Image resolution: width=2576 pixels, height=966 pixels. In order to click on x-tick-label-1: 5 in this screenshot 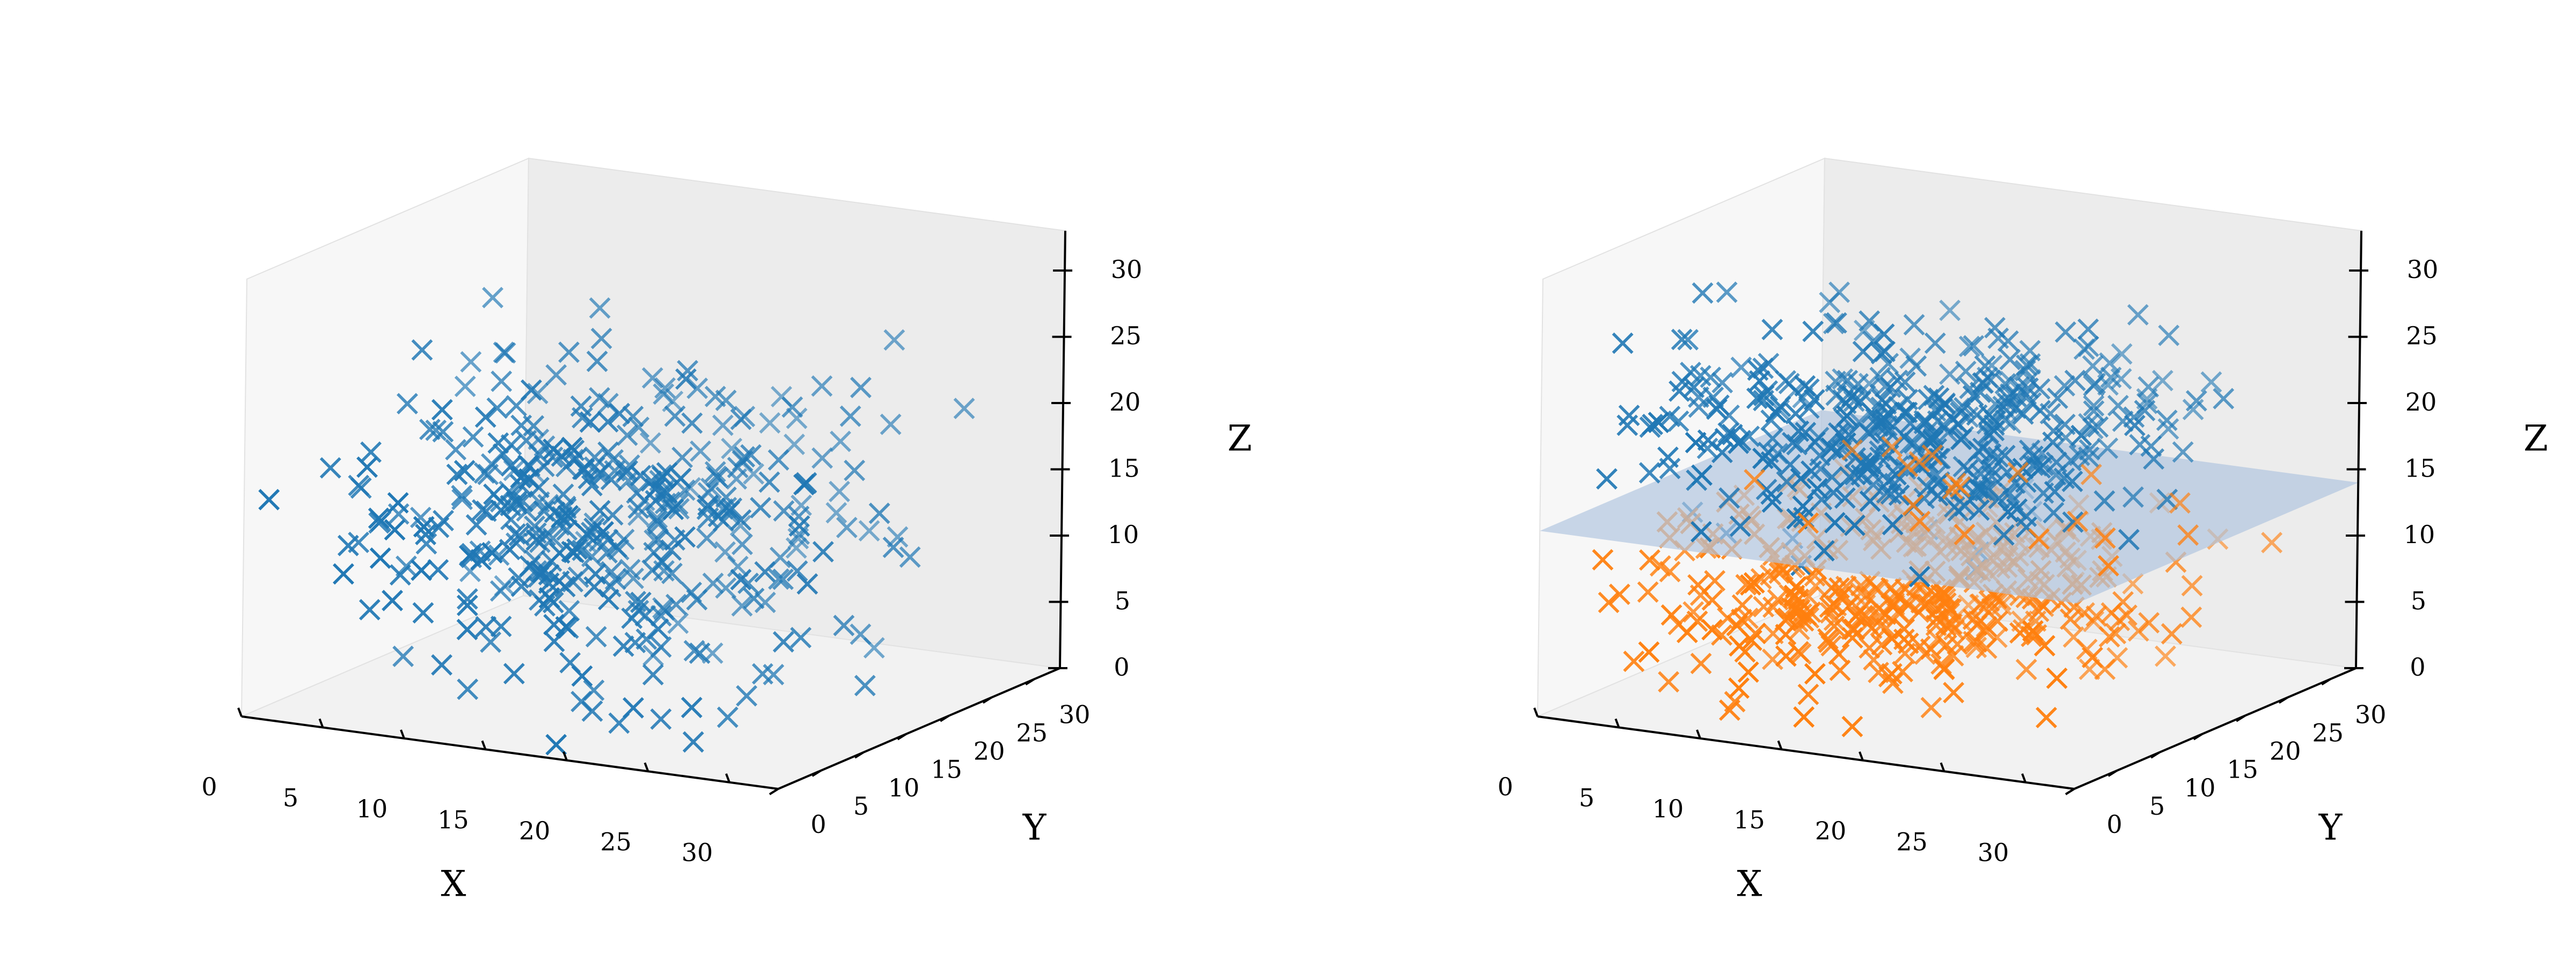, I will do `click(290, 798)`.